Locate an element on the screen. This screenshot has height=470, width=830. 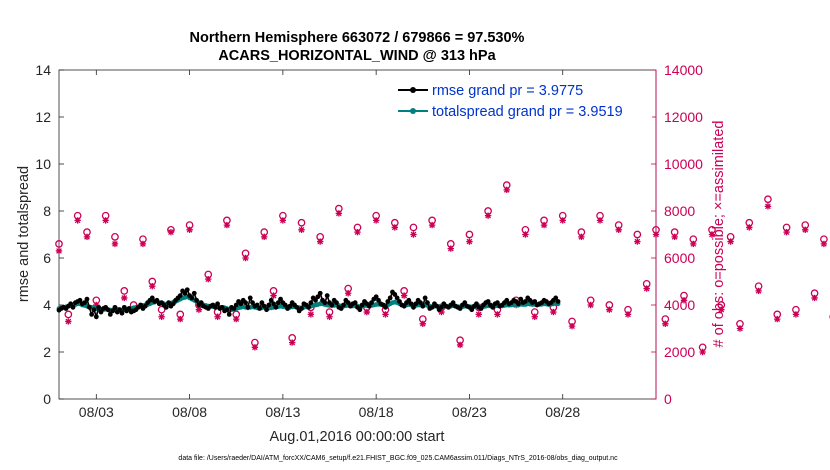
y-tick-label: 12 is located at coordinates (43, 117).